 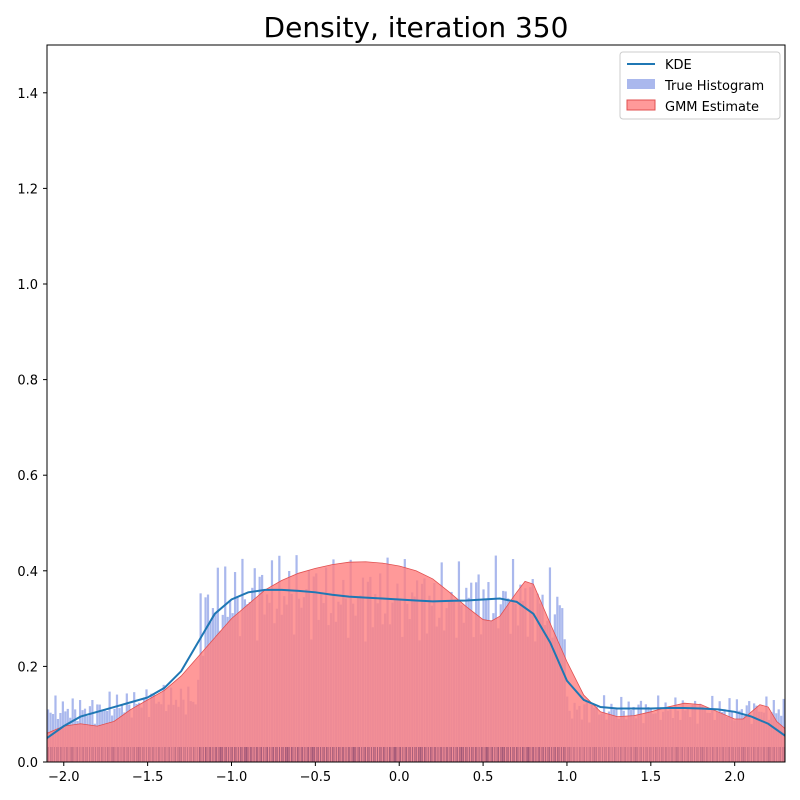 What do you see at coordinates (232, 777) in the screenshot?
I see `x-tick-label: −1.0` at bounding box center [232, 777].